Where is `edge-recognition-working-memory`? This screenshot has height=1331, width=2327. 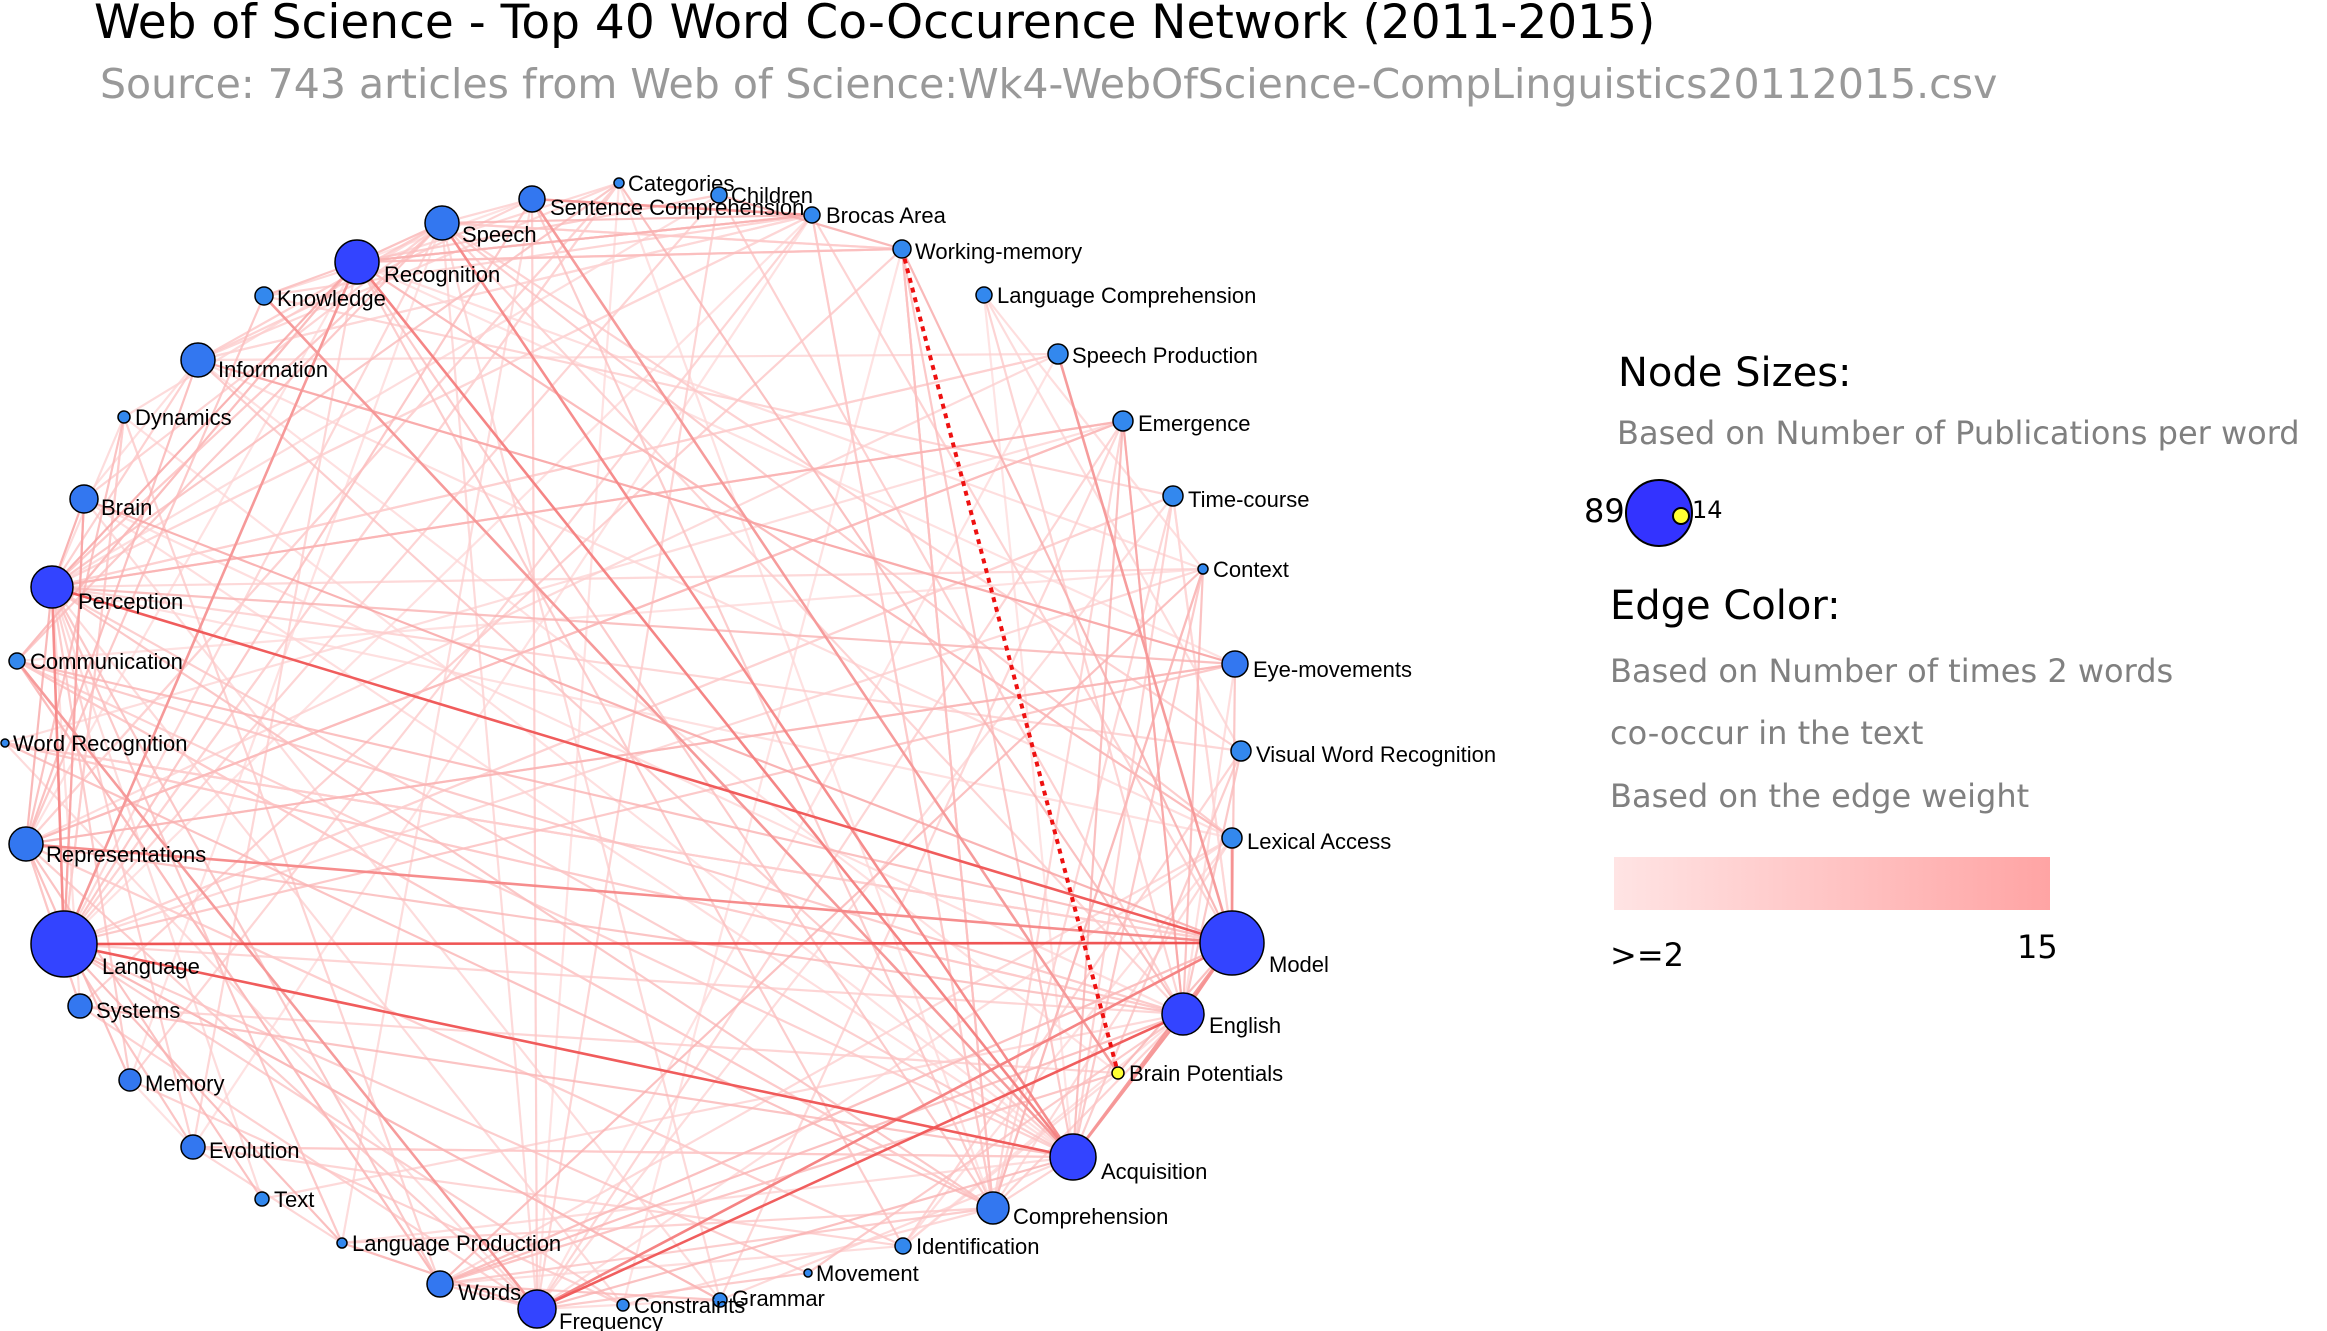
edge-recognition-working-memory is located at coordinates (629, 255).